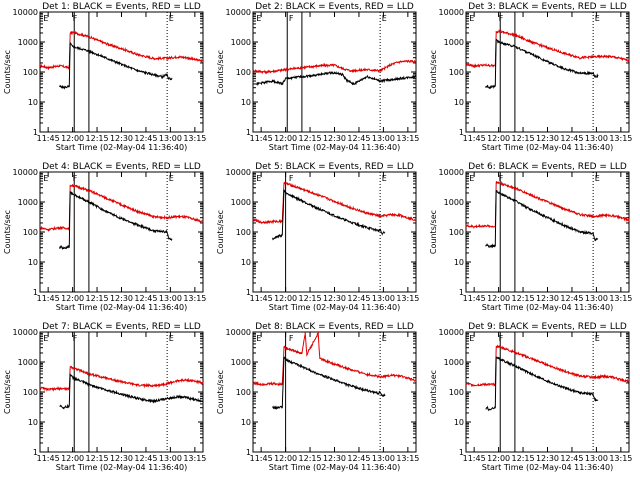 Image resolution: width=640 pixels, height=480 pixels. What do you see at coordinates (334, 327) in the screenshot?
I see `panel-title: Det 8: BLACK = Events, RED = LLD` at bounding box center [334, 327].